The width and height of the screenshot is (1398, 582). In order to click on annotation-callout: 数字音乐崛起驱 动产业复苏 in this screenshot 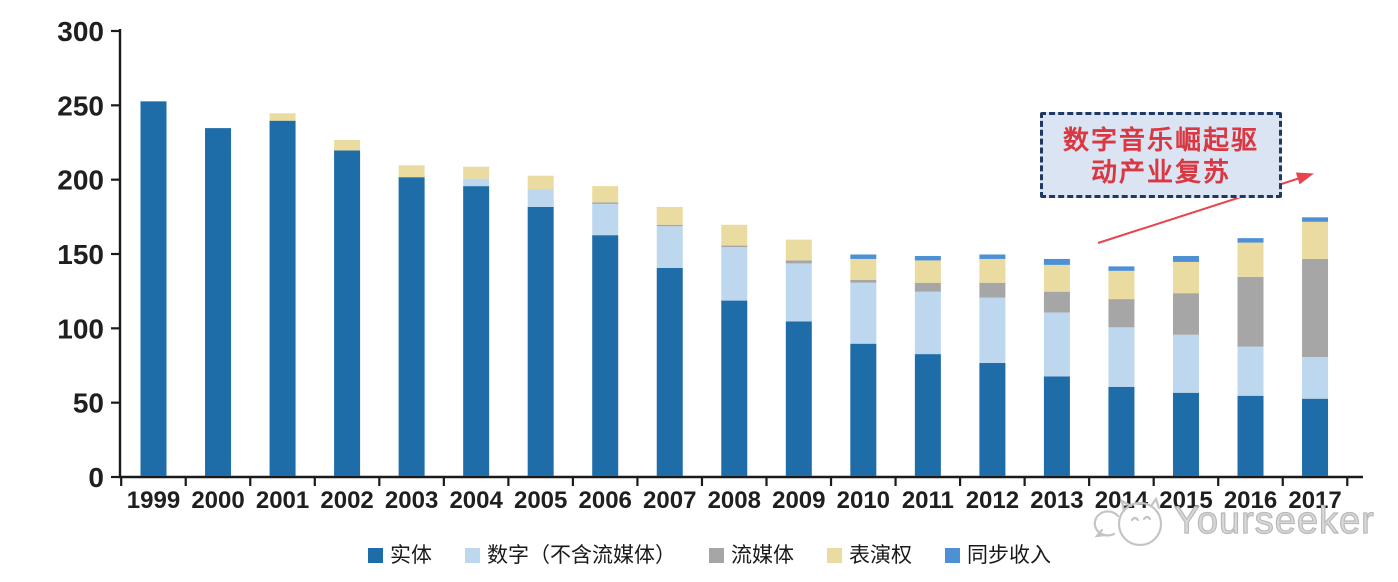, I will do `click(1161, 155)`.